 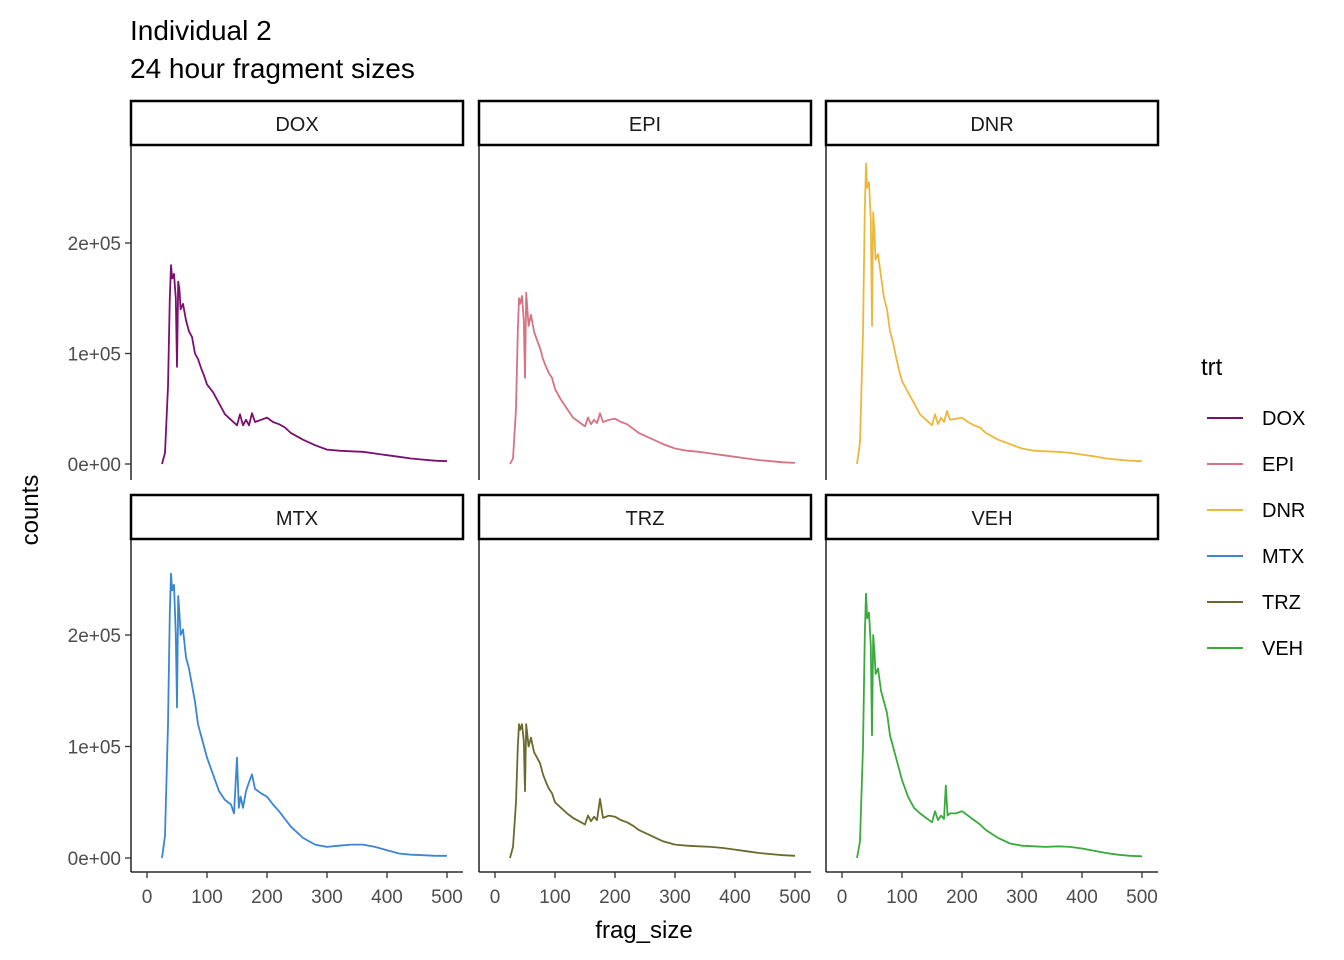 What do you see at coordinates (999, 725) in the screenshot?
I see `series-line-veh` at bounding box center [999, 725].